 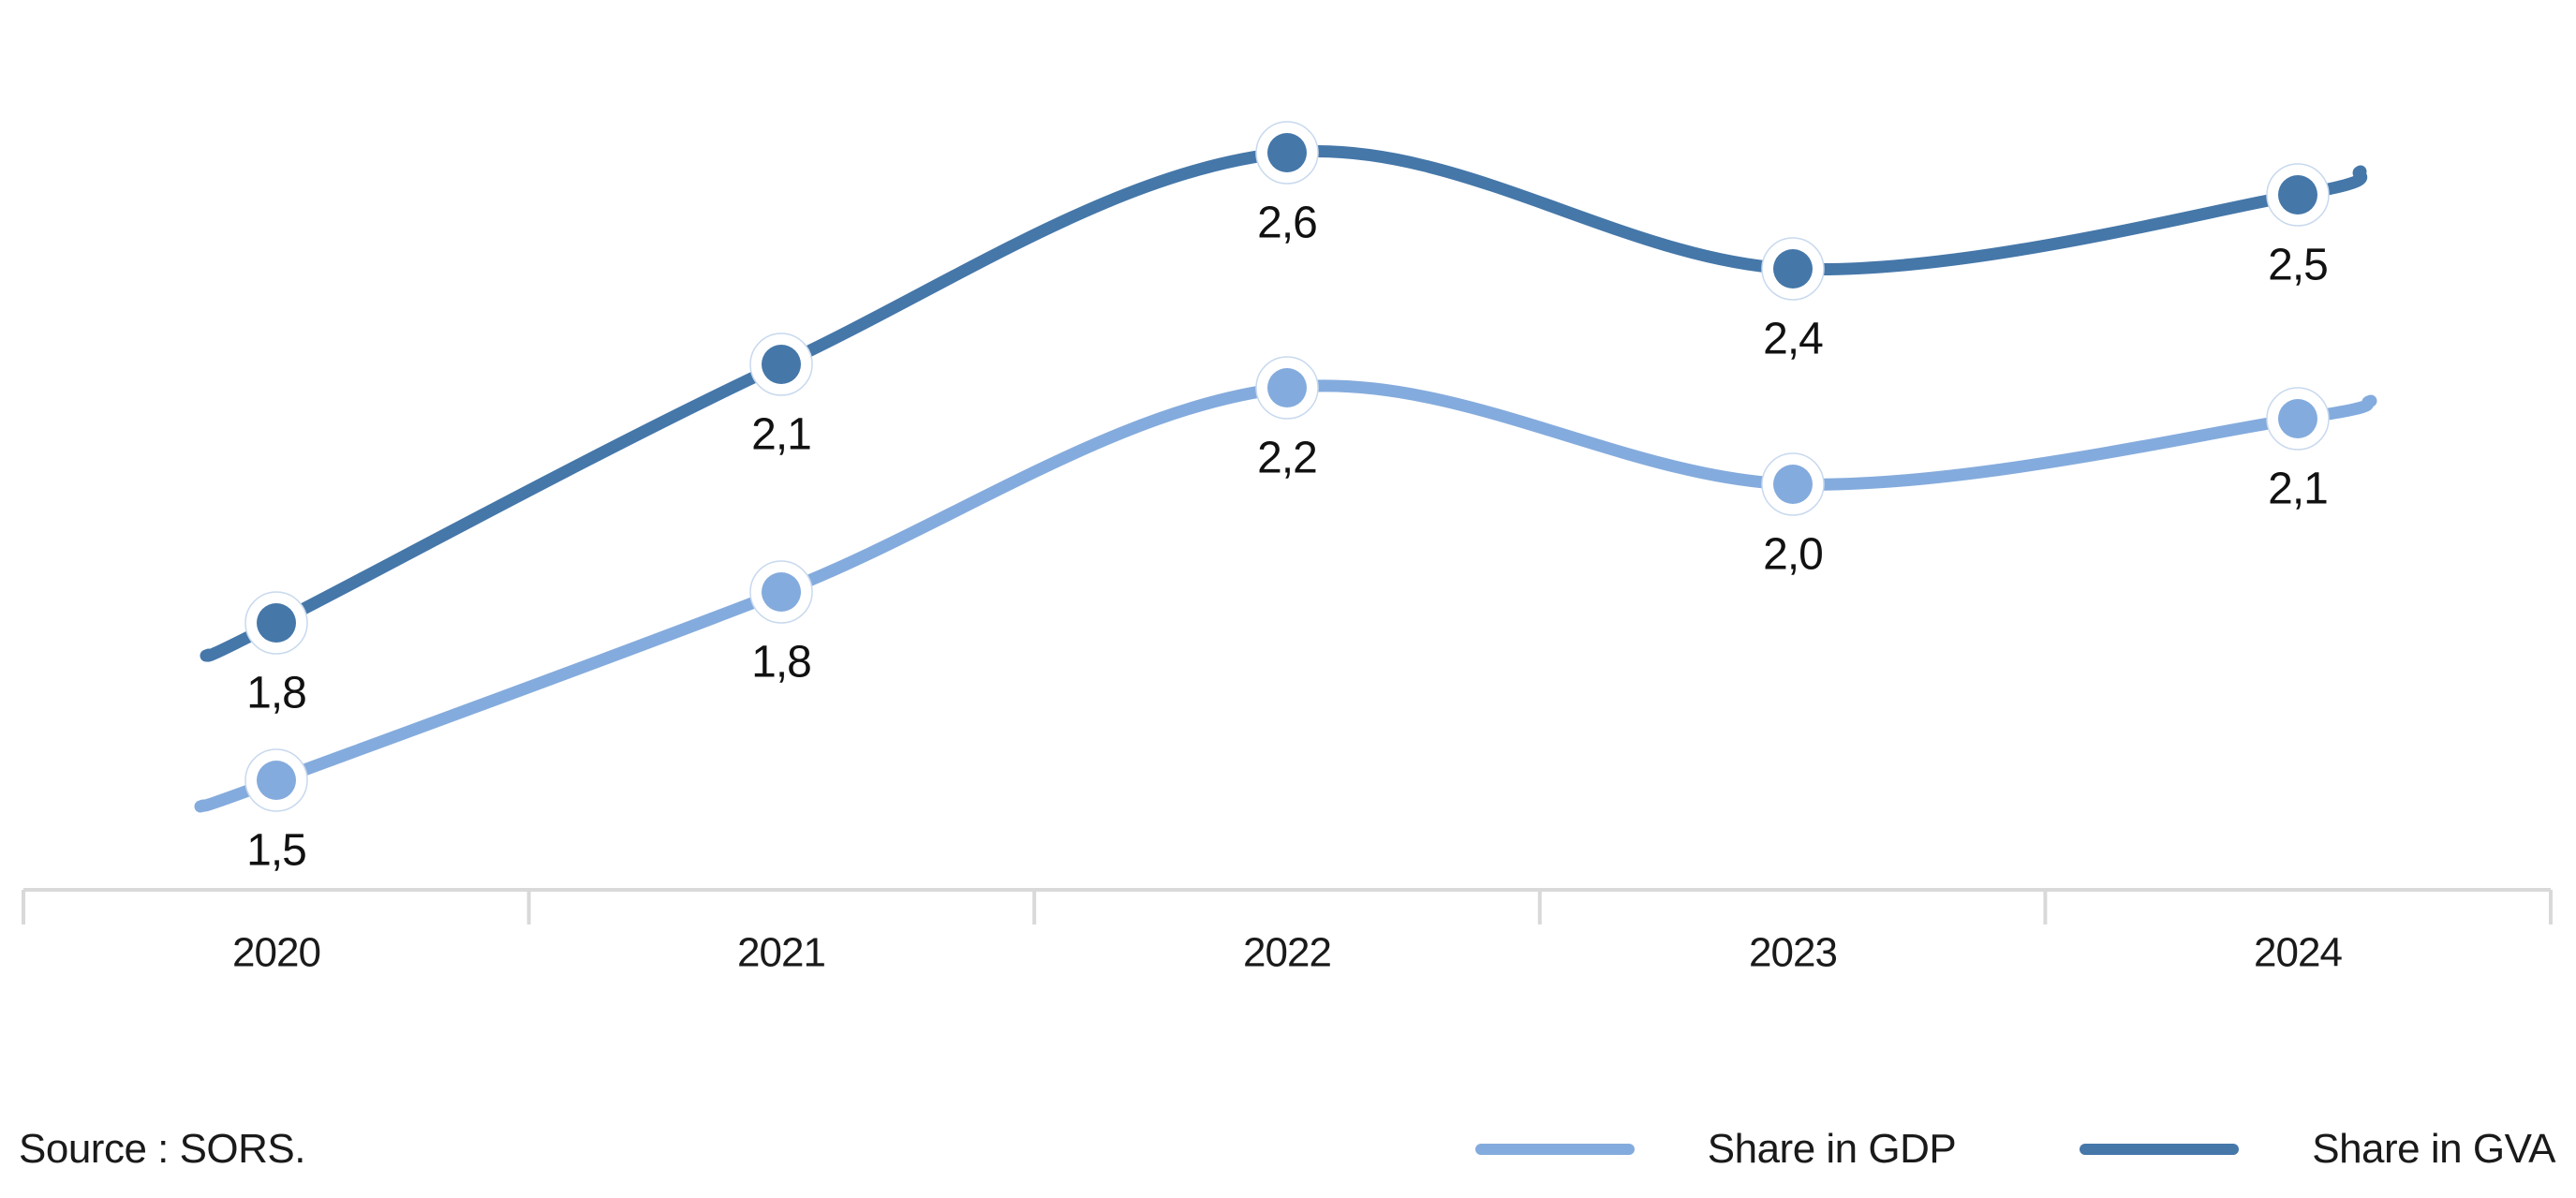 What do you see at coordinates (2015, 1149) in the screenshot?
I see `legend: Share in GDP Share in GVA` at bounding box center [2015, 1149].